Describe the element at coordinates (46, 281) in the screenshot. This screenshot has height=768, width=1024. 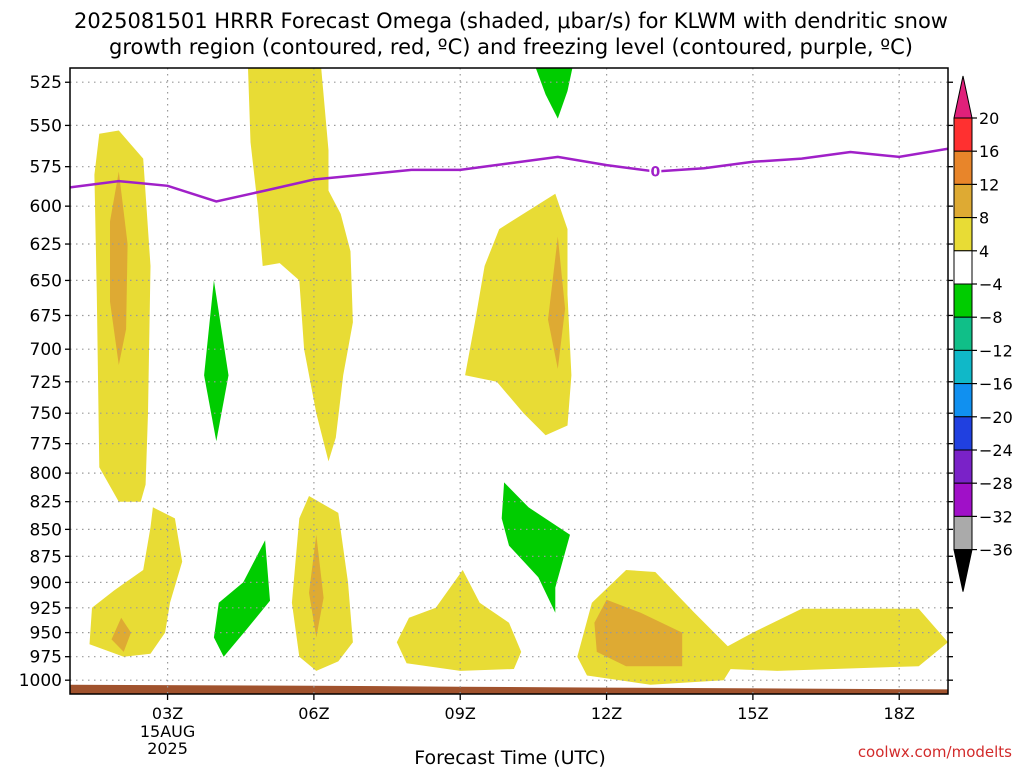
I see `y-tick-label-650: 650` at that location.